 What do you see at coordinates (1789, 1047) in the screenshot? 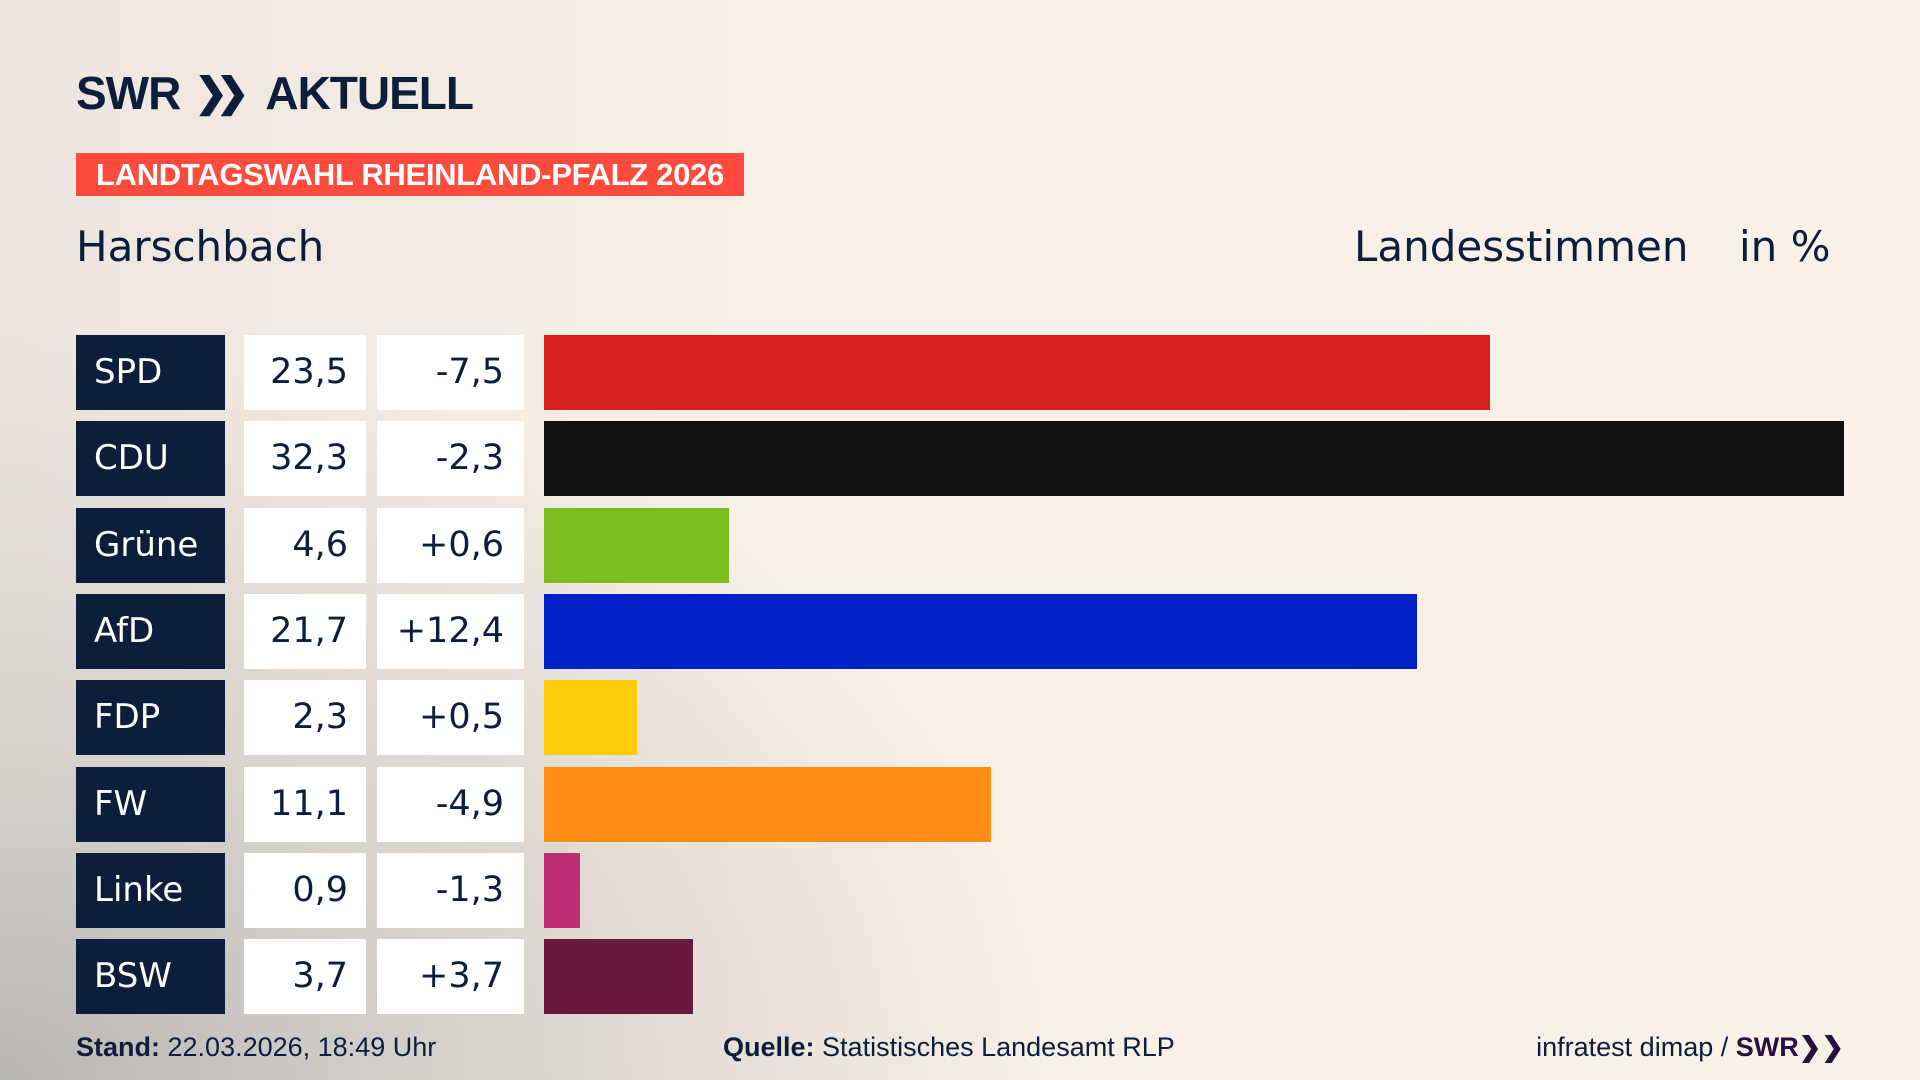
I see `swr-logo: SWR❯❯` at bounding box center [1789, 1047].